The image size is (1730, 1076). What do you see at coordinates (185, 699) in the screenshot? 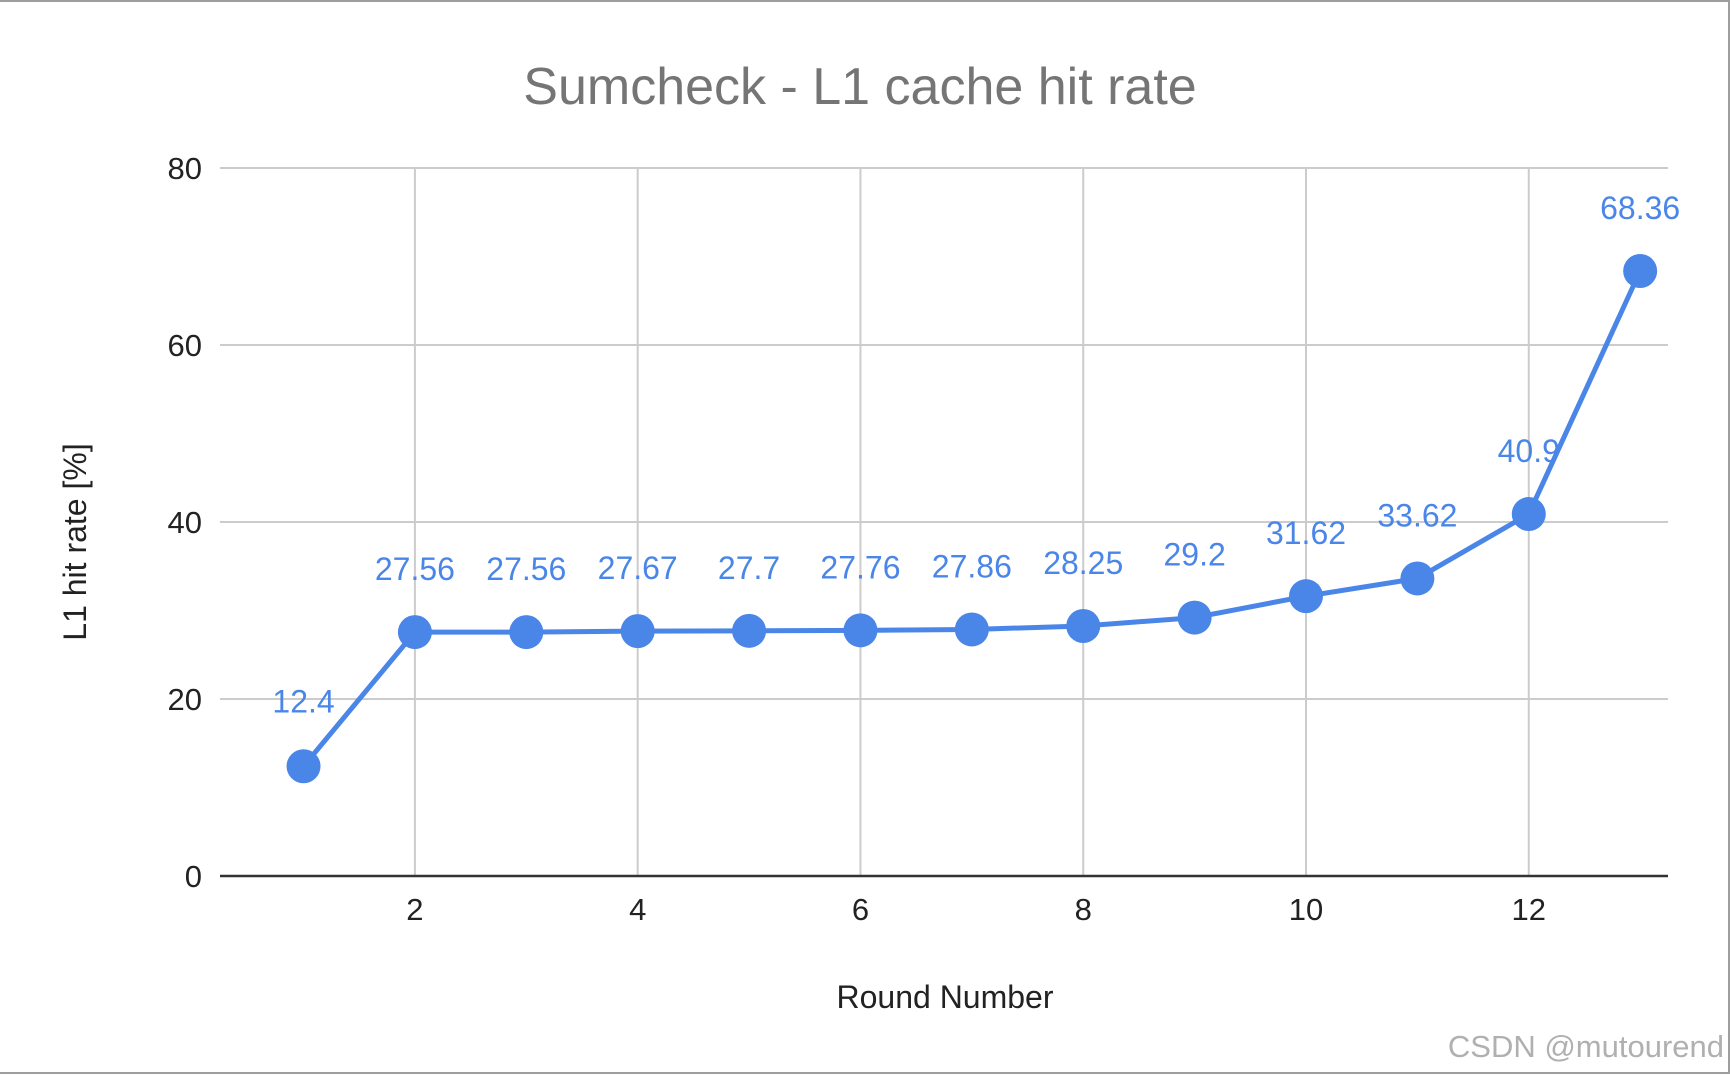
I see `y-tick-label-20: 20` at bounding box center [185, 699].